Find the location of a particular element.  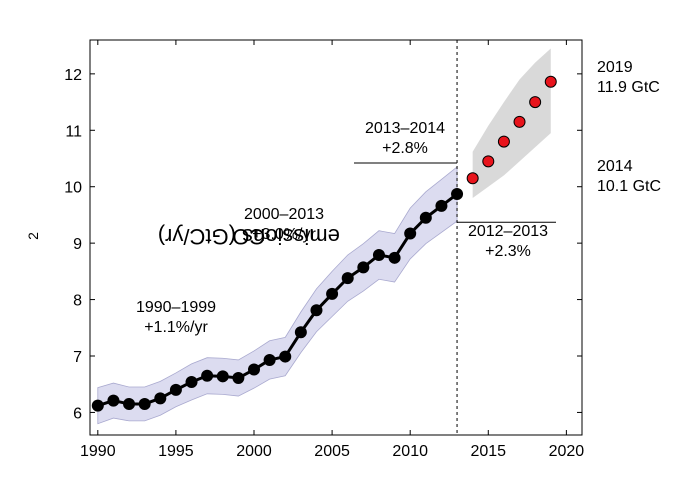

projection-point-2014 is located at coordinates (472, 178).